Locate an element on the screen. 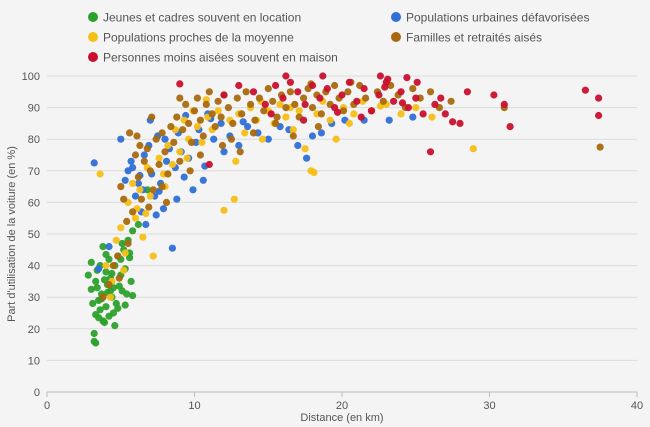 The image size is (650, 427). legend-marker is located at coordinates (93, 57).